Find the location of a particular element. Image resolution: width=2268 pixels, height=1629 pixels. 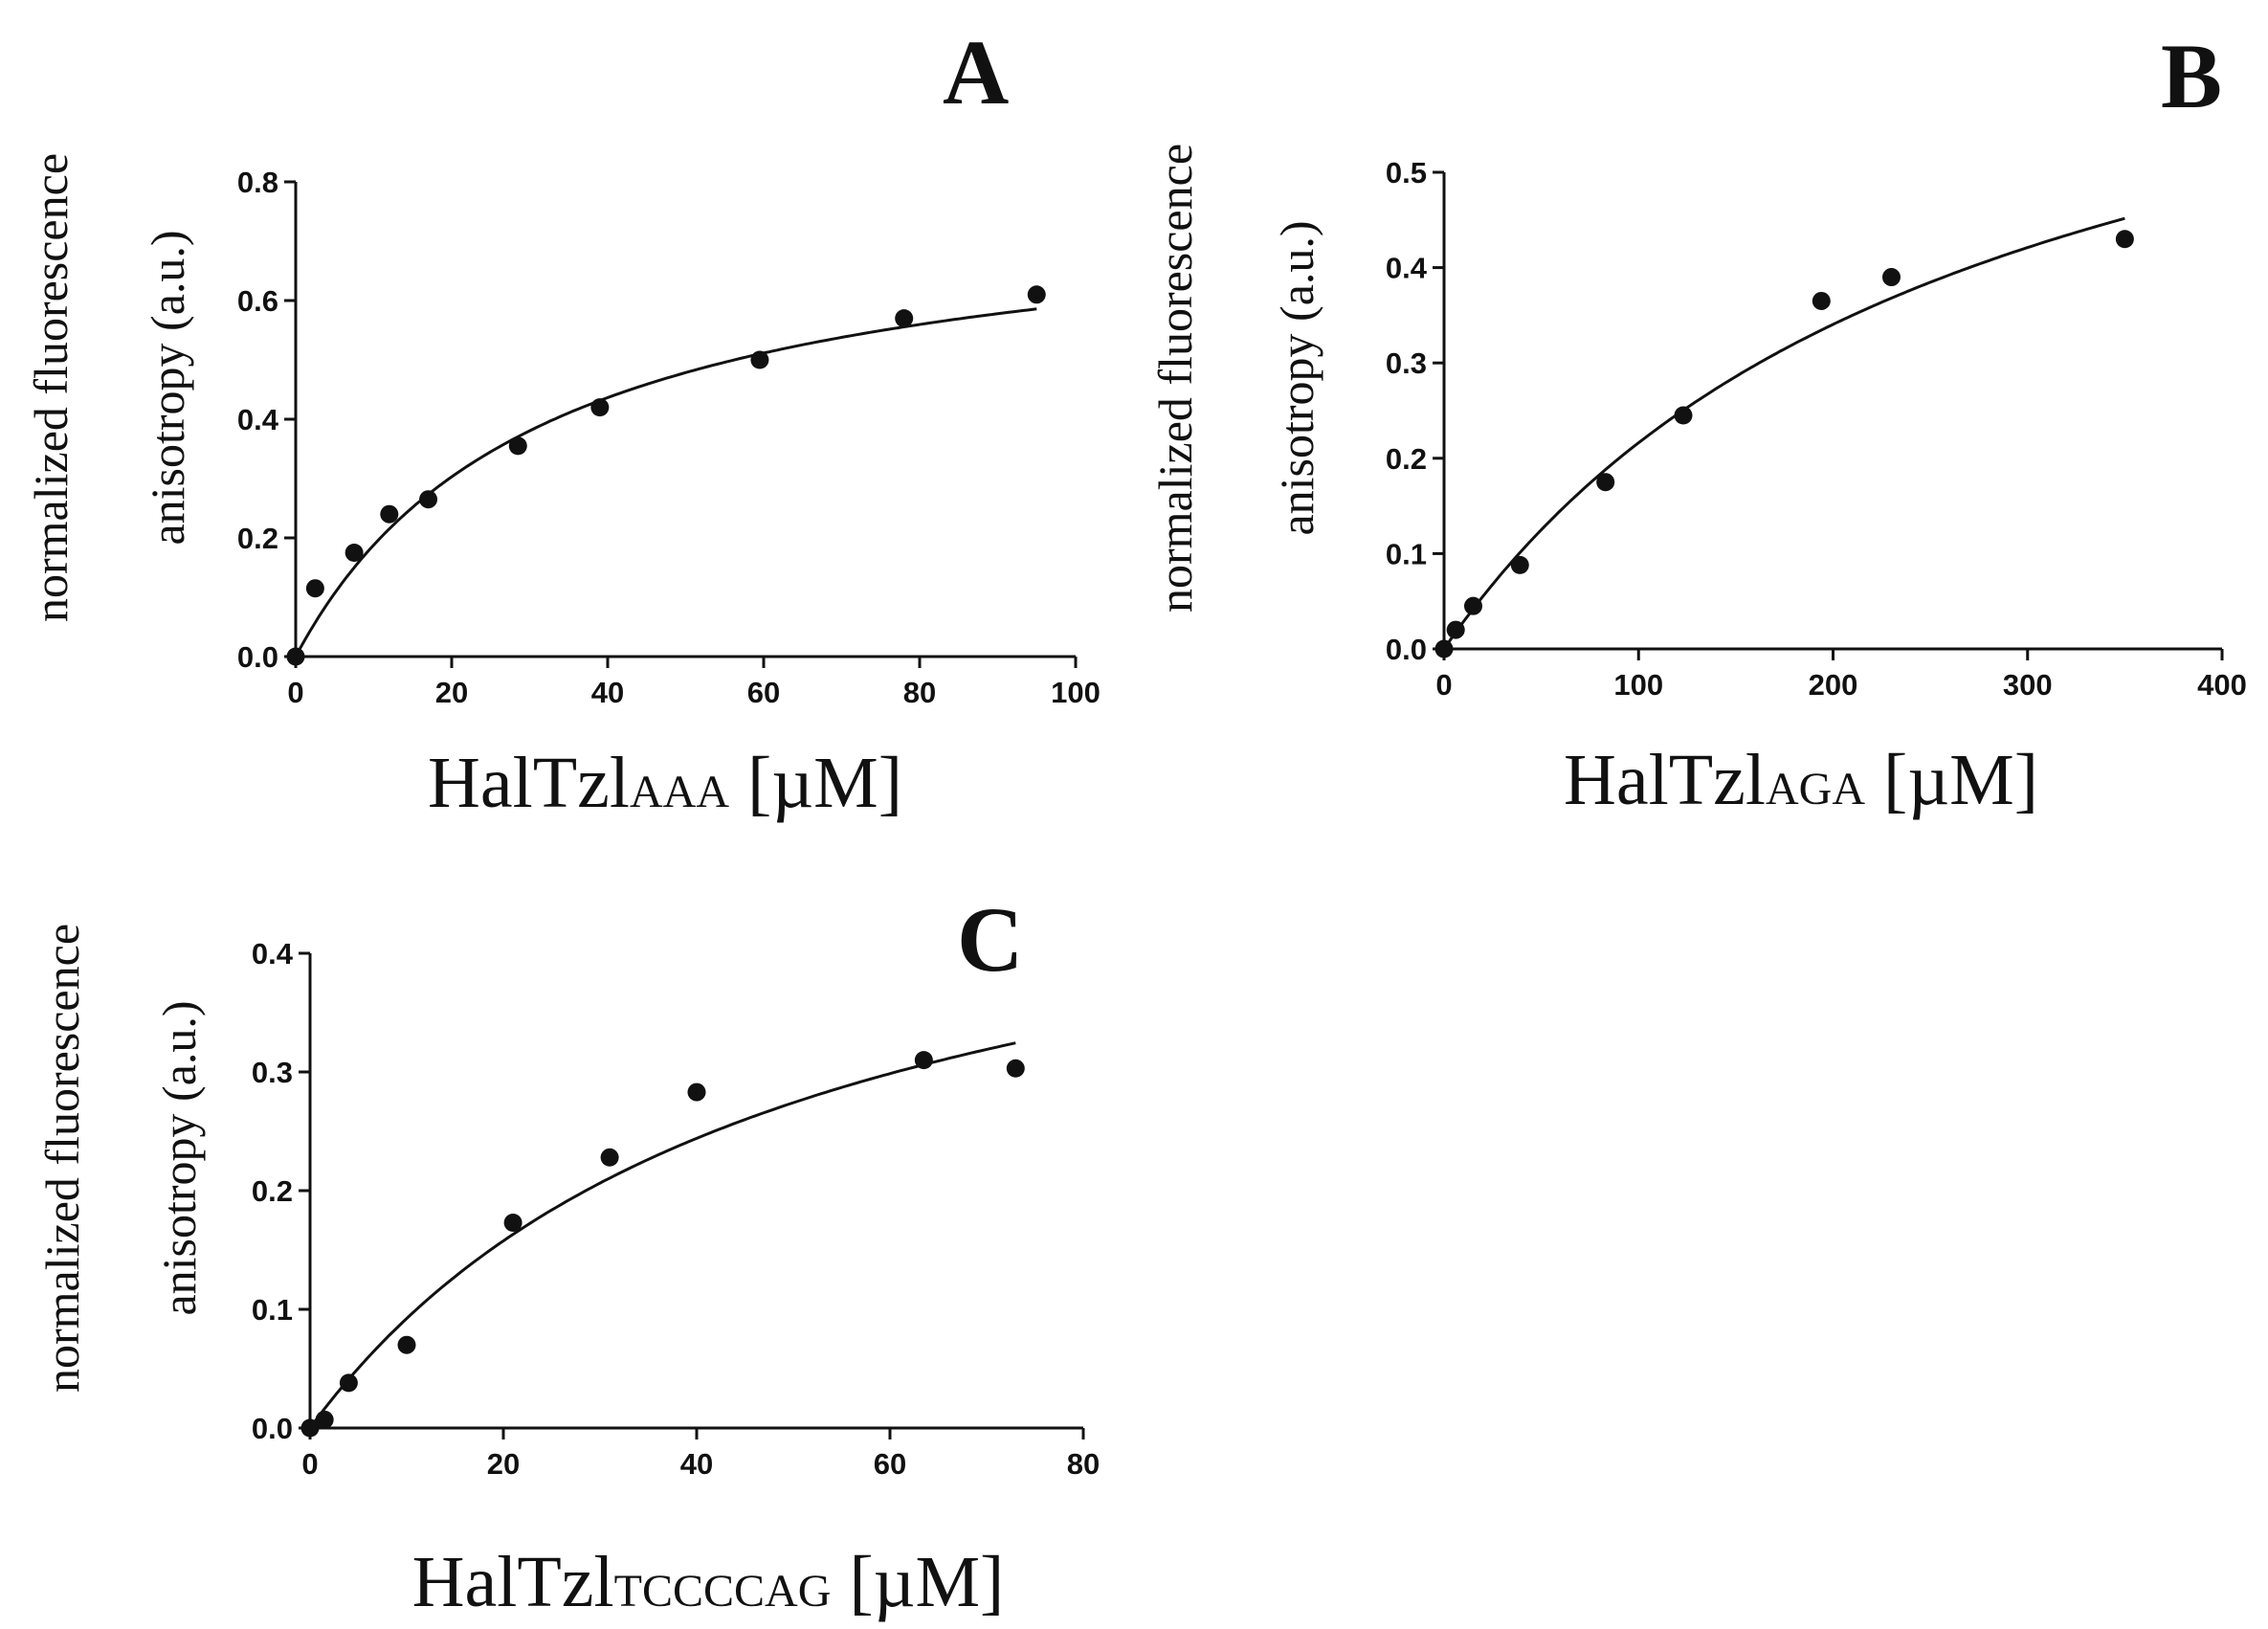

x-tick-label: 300 is located at coordinates (2028, 685).